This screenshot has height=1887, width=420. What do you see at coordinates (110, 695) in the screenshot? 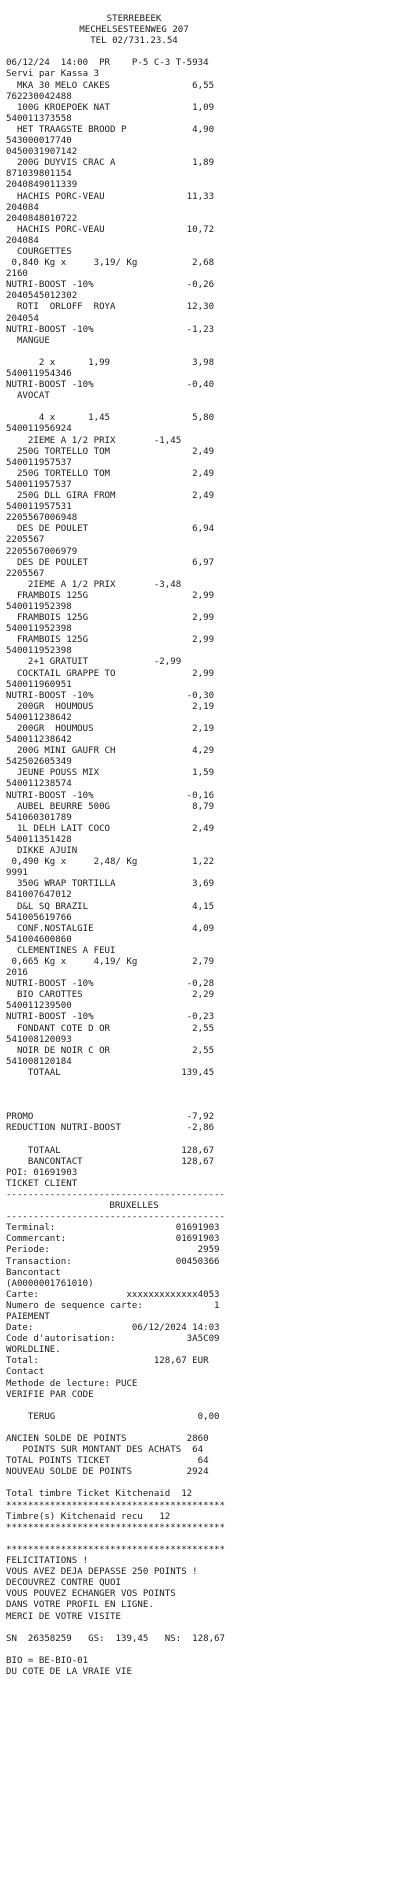
I see `receipt-line: NUTRI-BOOST -10% -0,30` at bounding box center [110, 695].